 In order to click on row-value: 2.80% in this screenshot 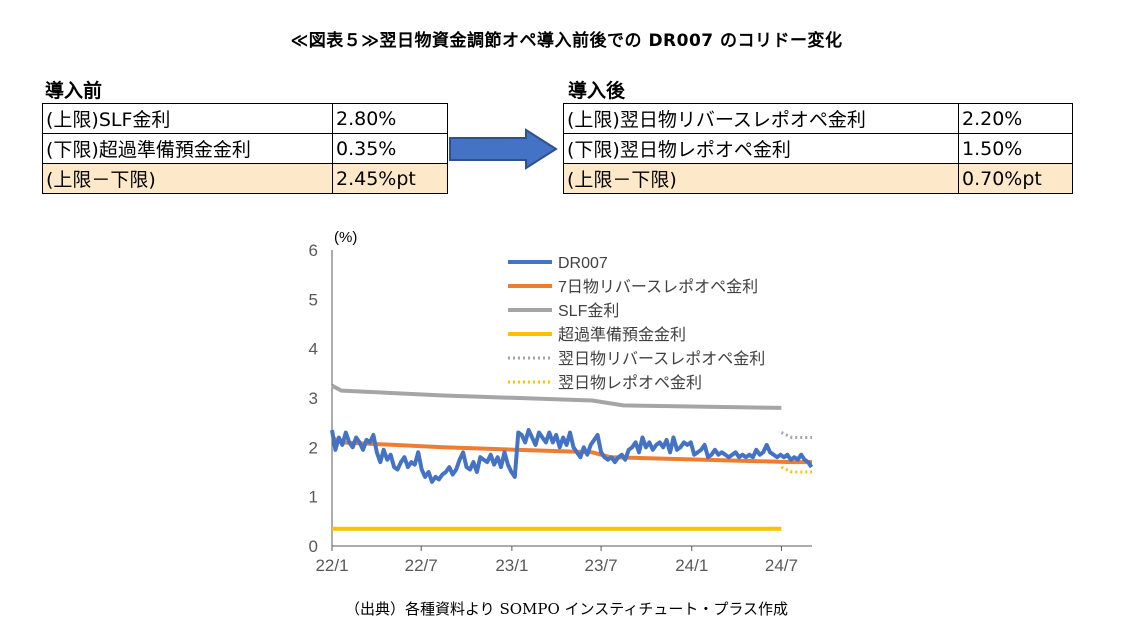, I will do `click(390, 118)`.